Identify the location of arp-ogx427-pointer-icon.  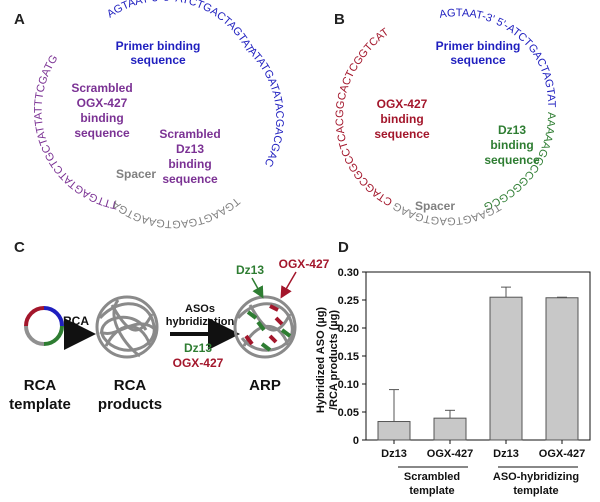
(288, 285).